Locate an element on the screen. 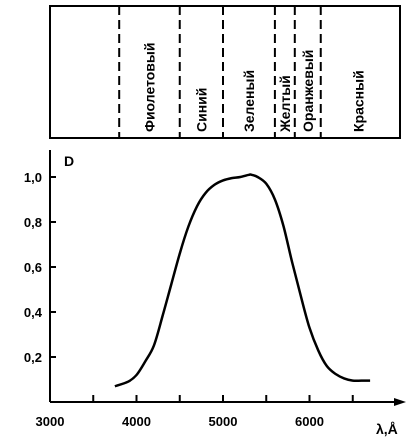 Image resolution: width=415 pixels, height=443 pixels. x-tick-label: 5000 is located at coordinates (223, 421).